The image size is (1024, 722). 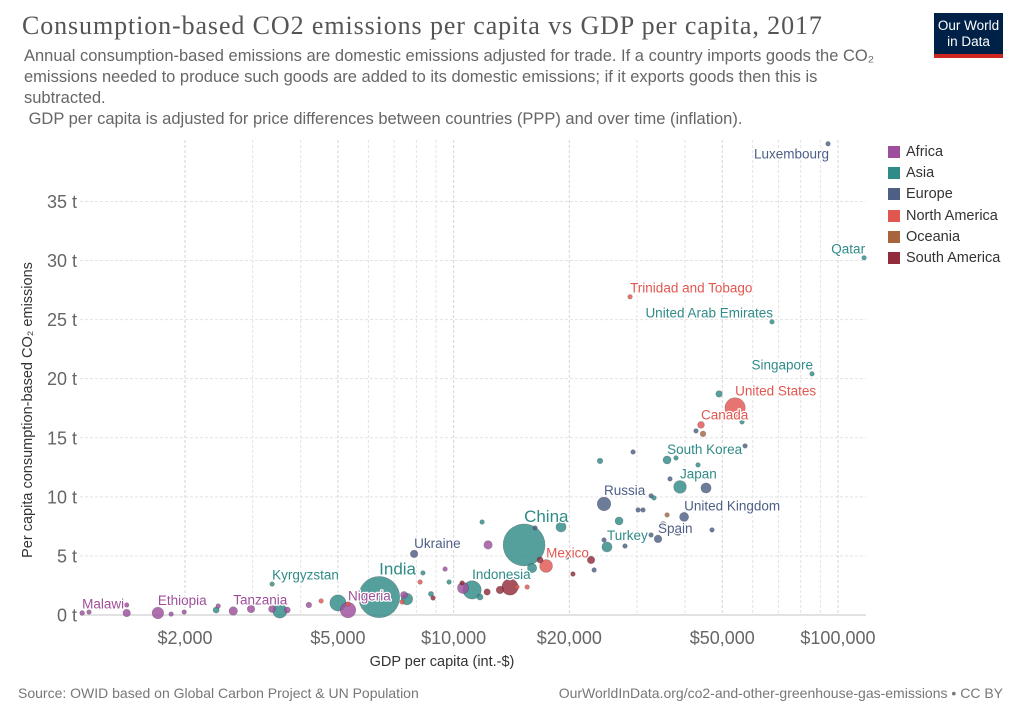 I want to click on bubble-united-arab-emirates, so click(x=772, y=322).